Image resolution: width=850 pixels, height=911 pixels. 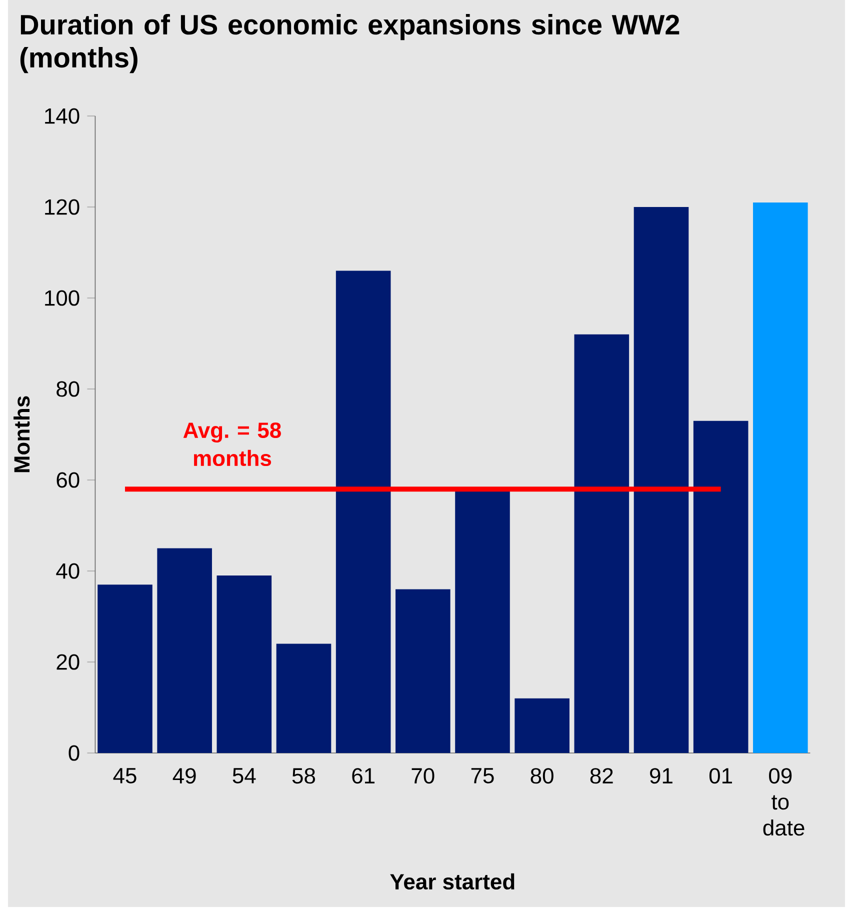 I want to click on y-tick-label: 80, so click(x=68, y=389).